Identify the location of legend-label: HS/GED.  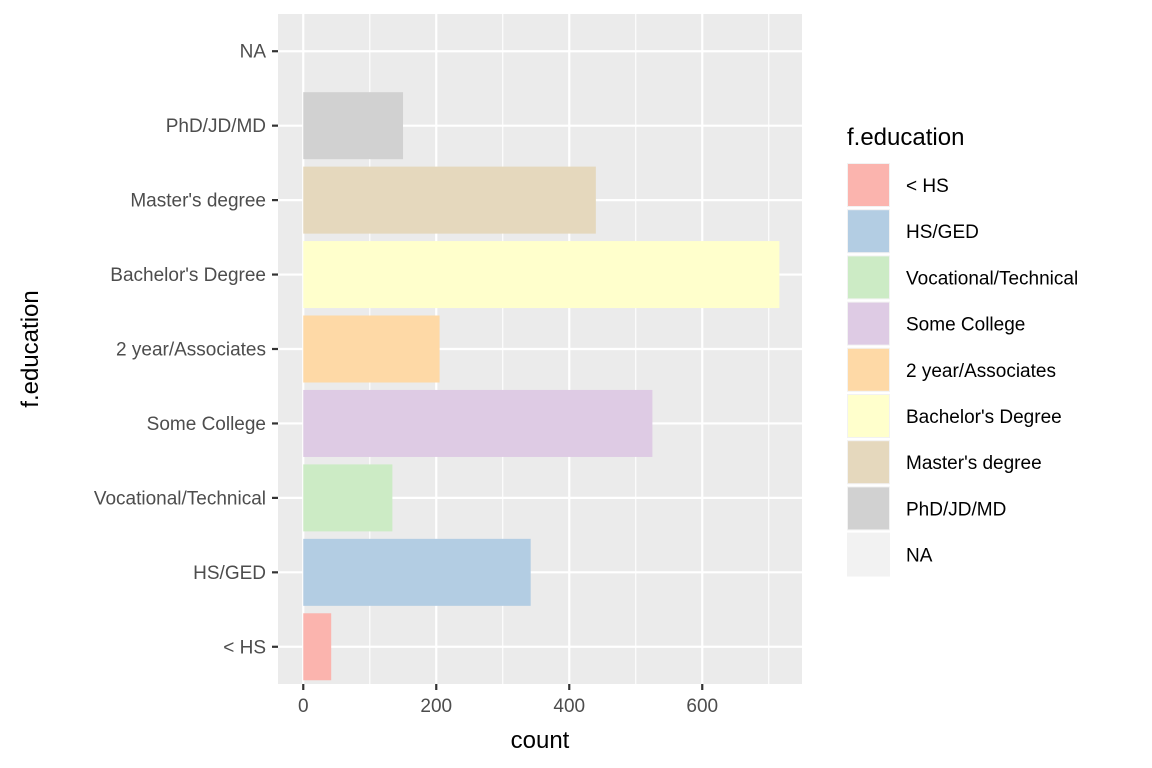
(942, 232).